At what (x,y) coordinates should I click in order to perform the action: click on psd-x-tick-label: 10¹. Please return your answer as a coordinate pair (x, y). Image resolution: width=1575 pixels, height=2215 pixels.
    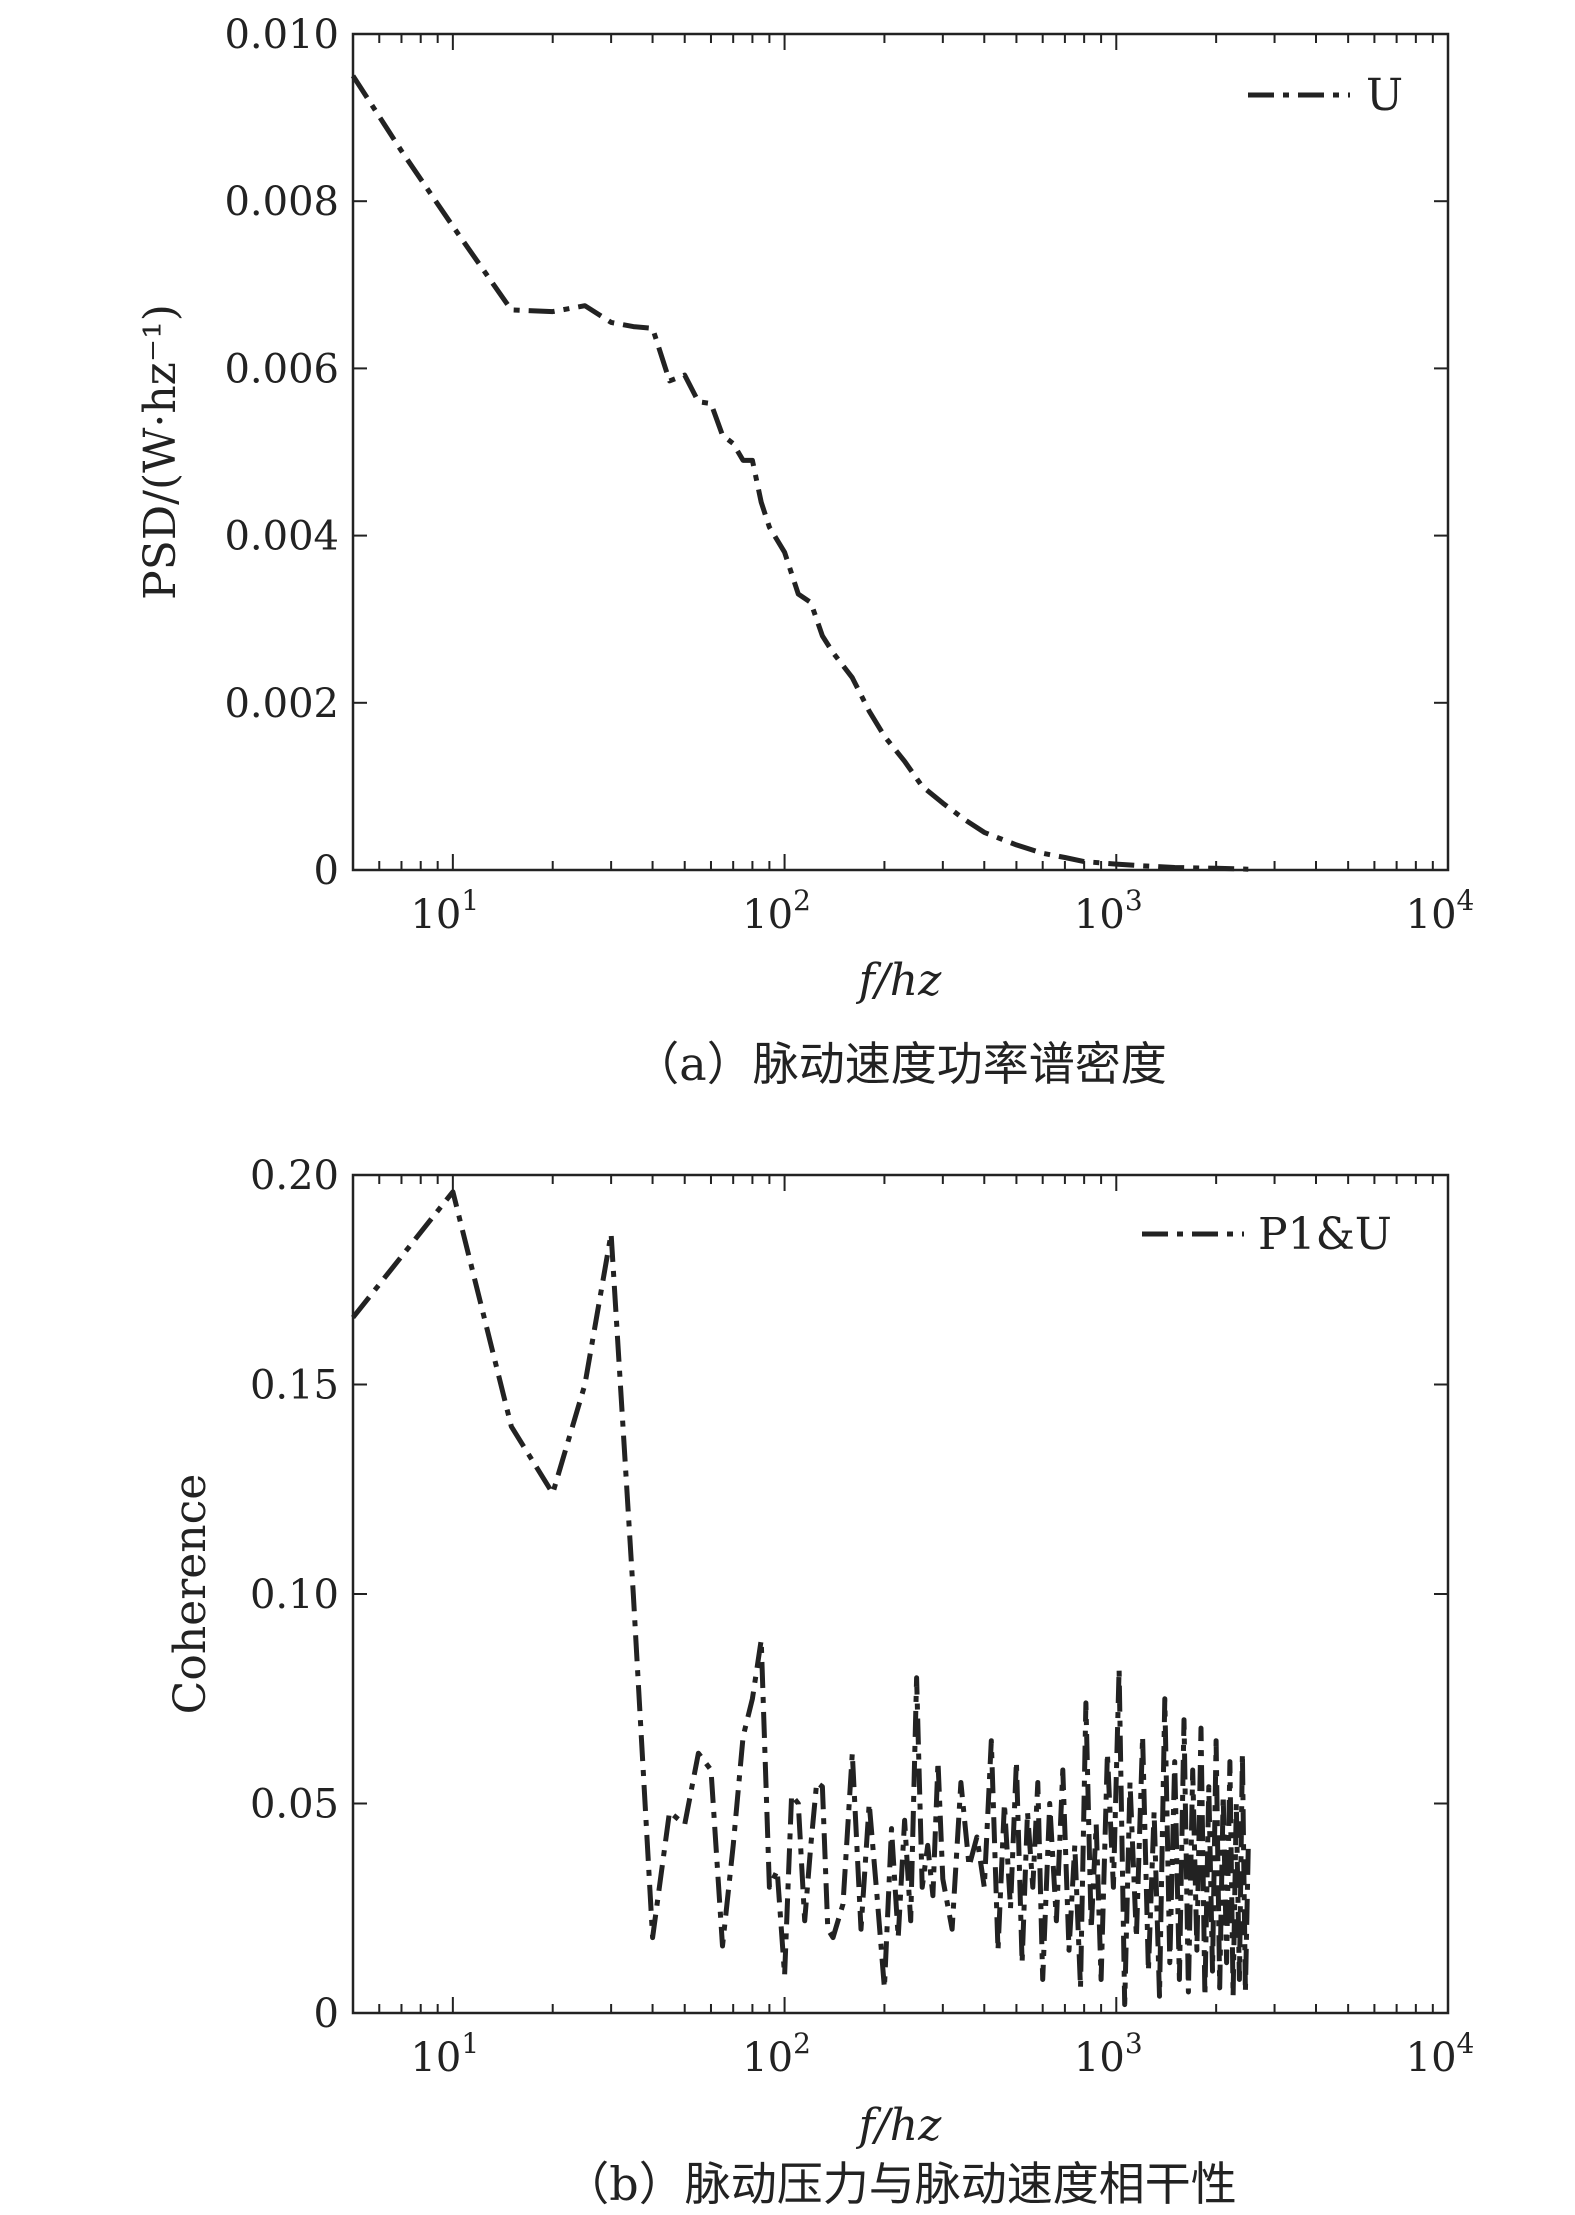
    Looking at the image, I should click on (444, 911).